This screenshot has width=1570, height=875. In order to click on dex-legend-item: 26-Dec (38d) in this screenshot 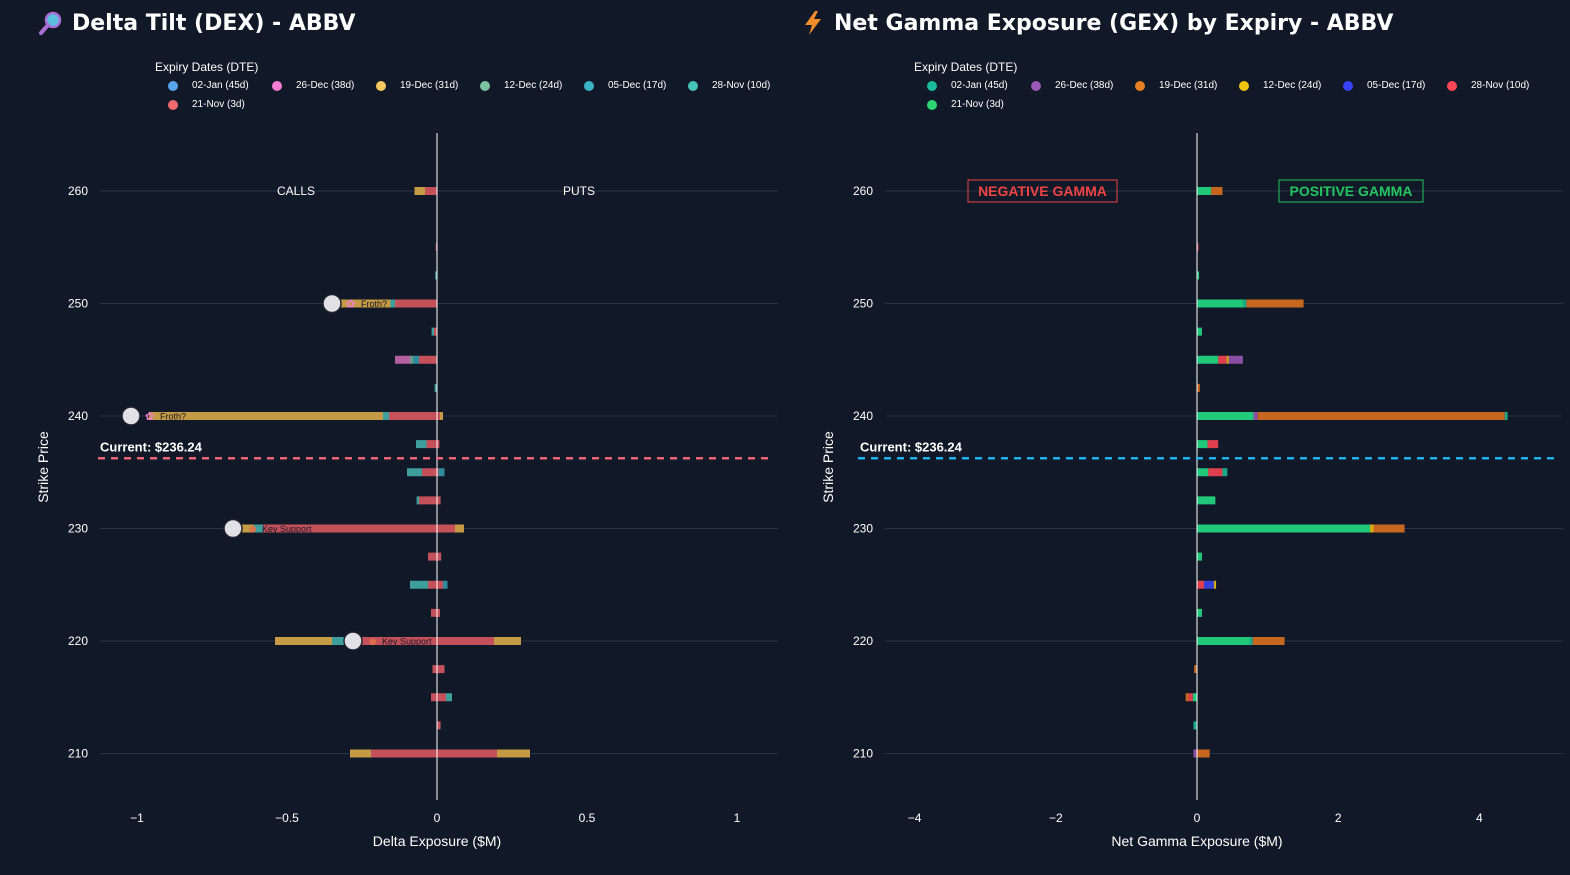, I will do `click(311, 85)`.